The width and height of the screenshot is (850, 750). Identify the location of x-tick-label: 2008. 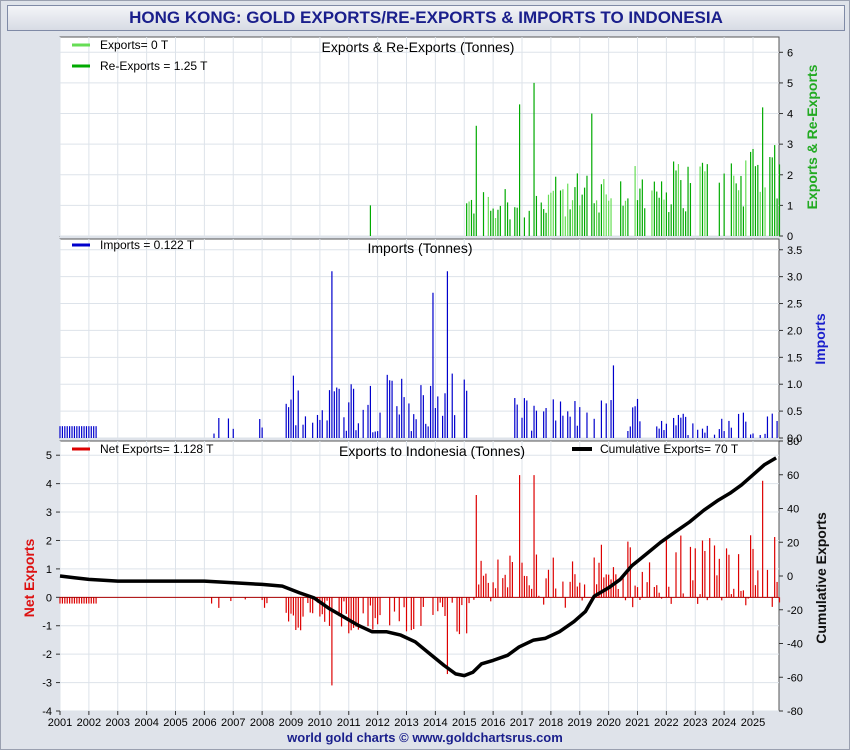
(262, 723).